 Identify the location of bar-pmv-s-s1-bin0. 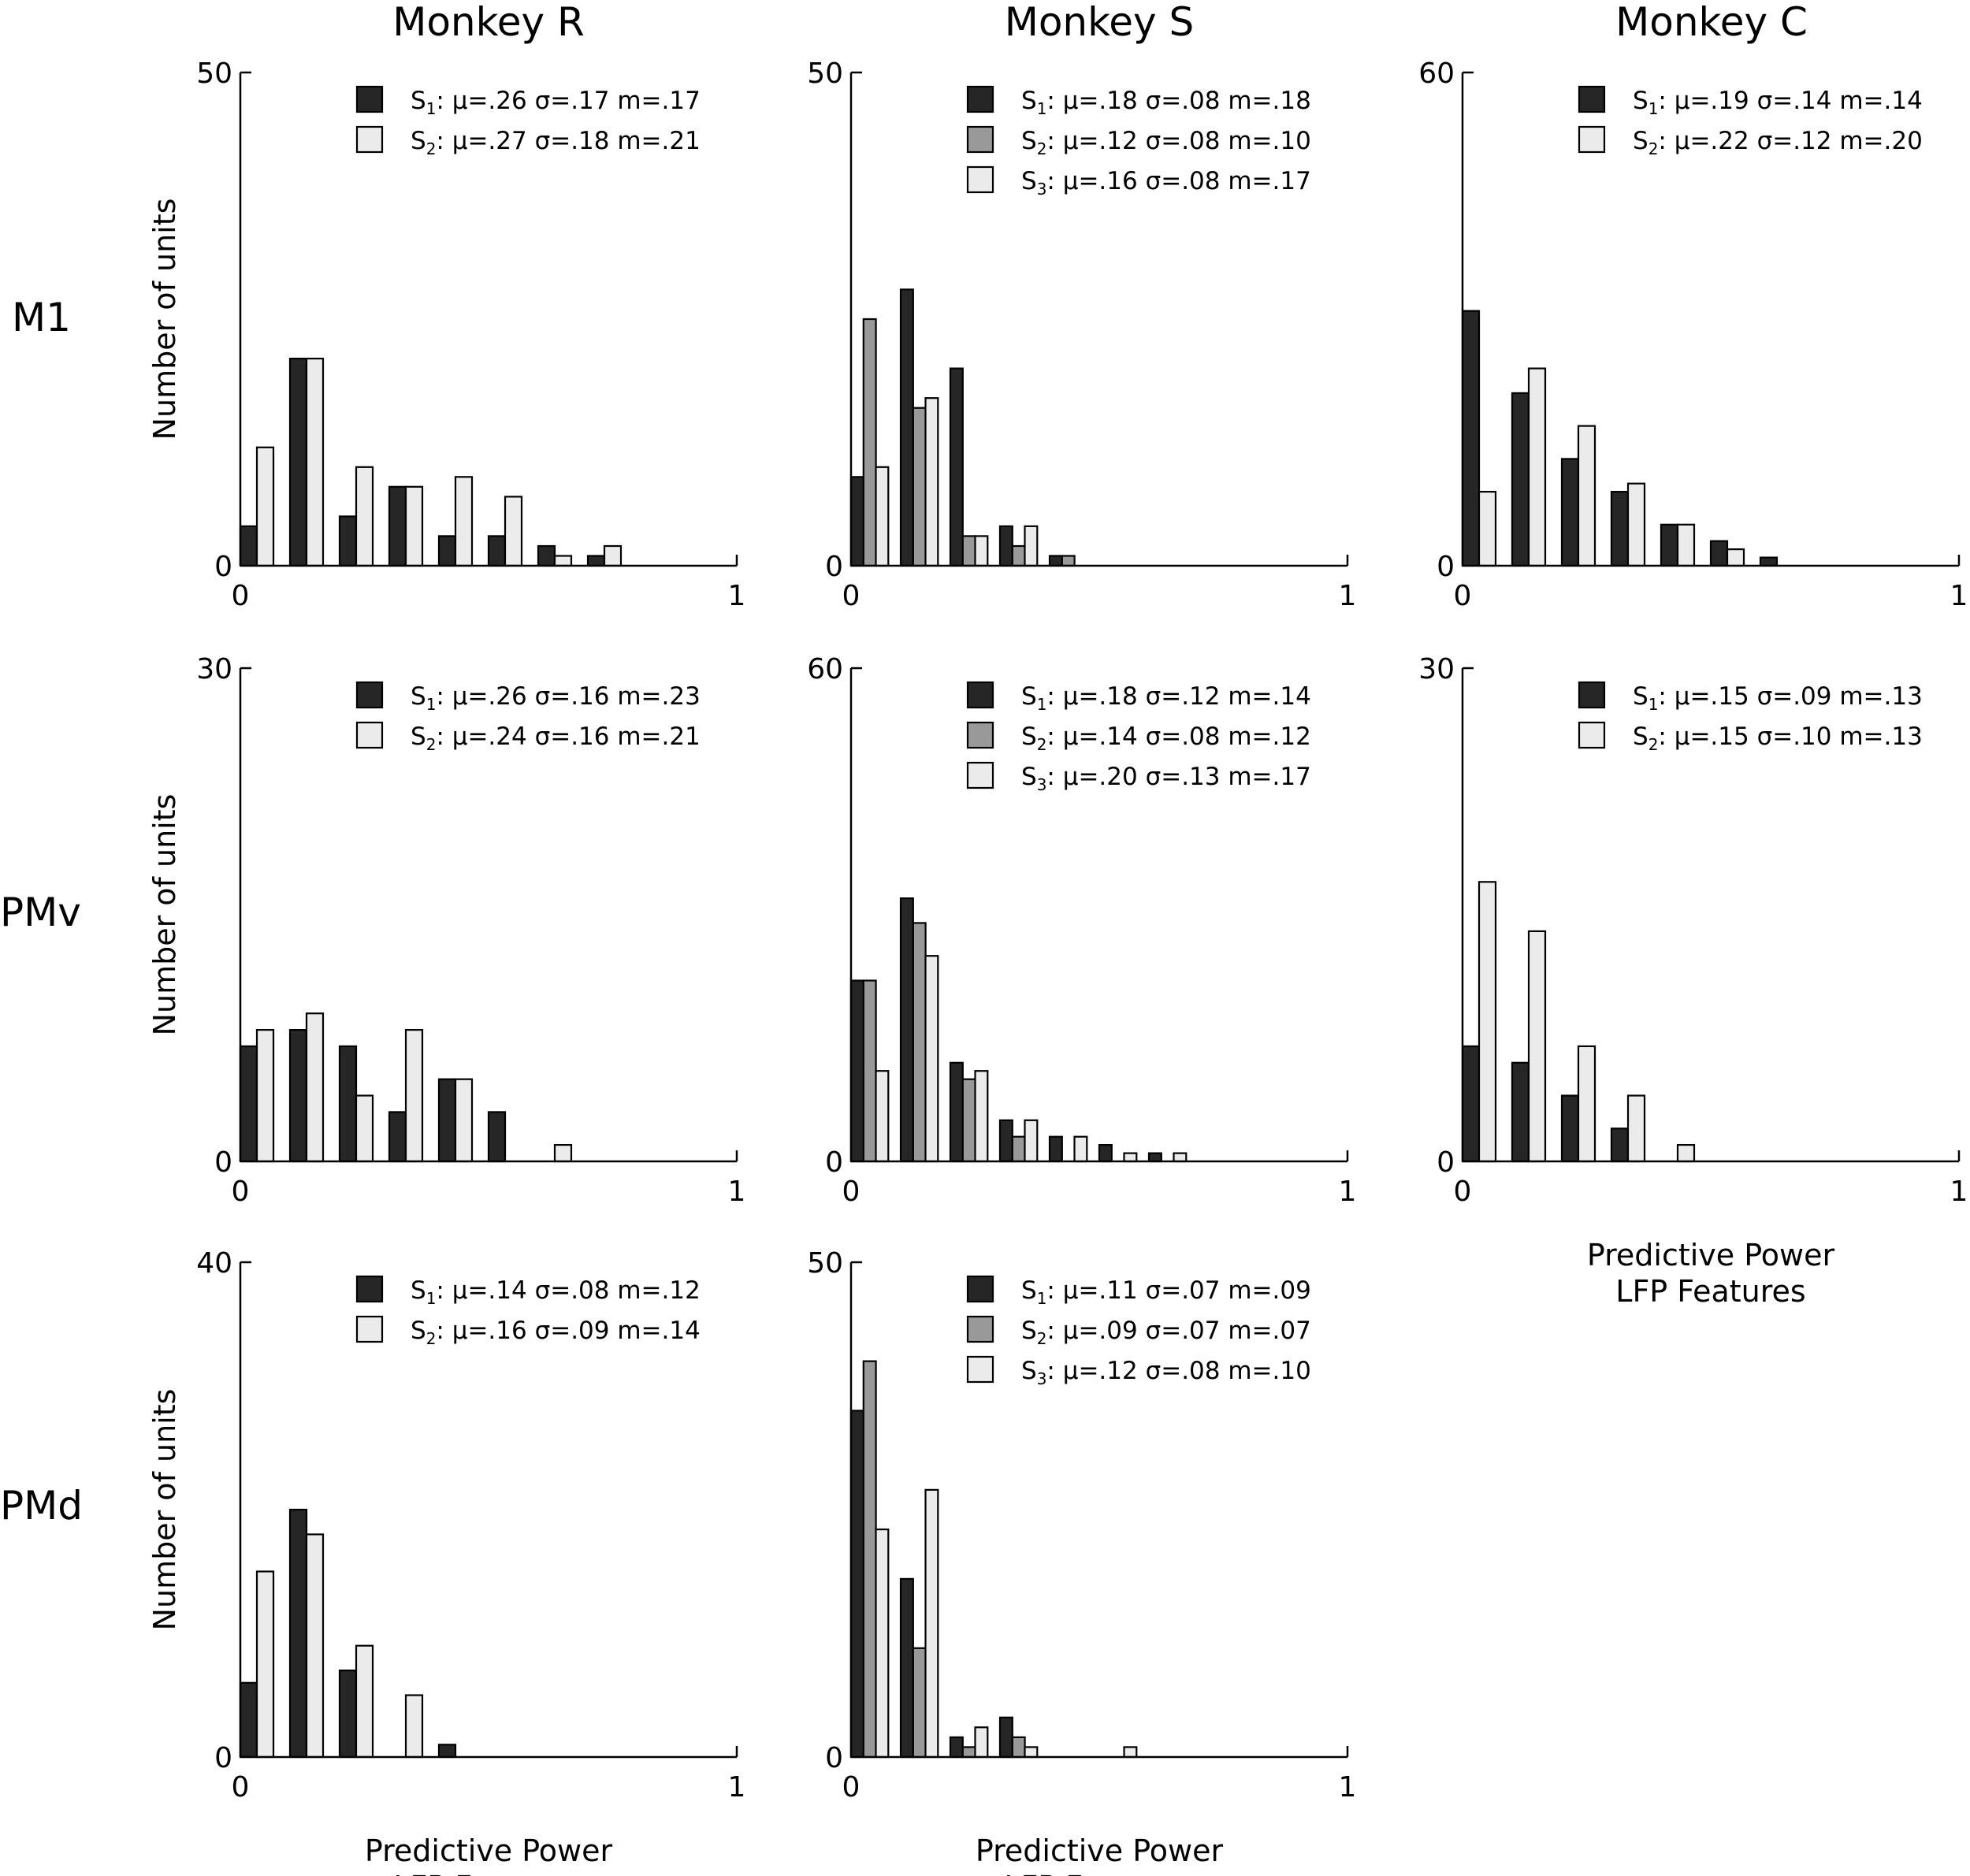
(856, 1071).